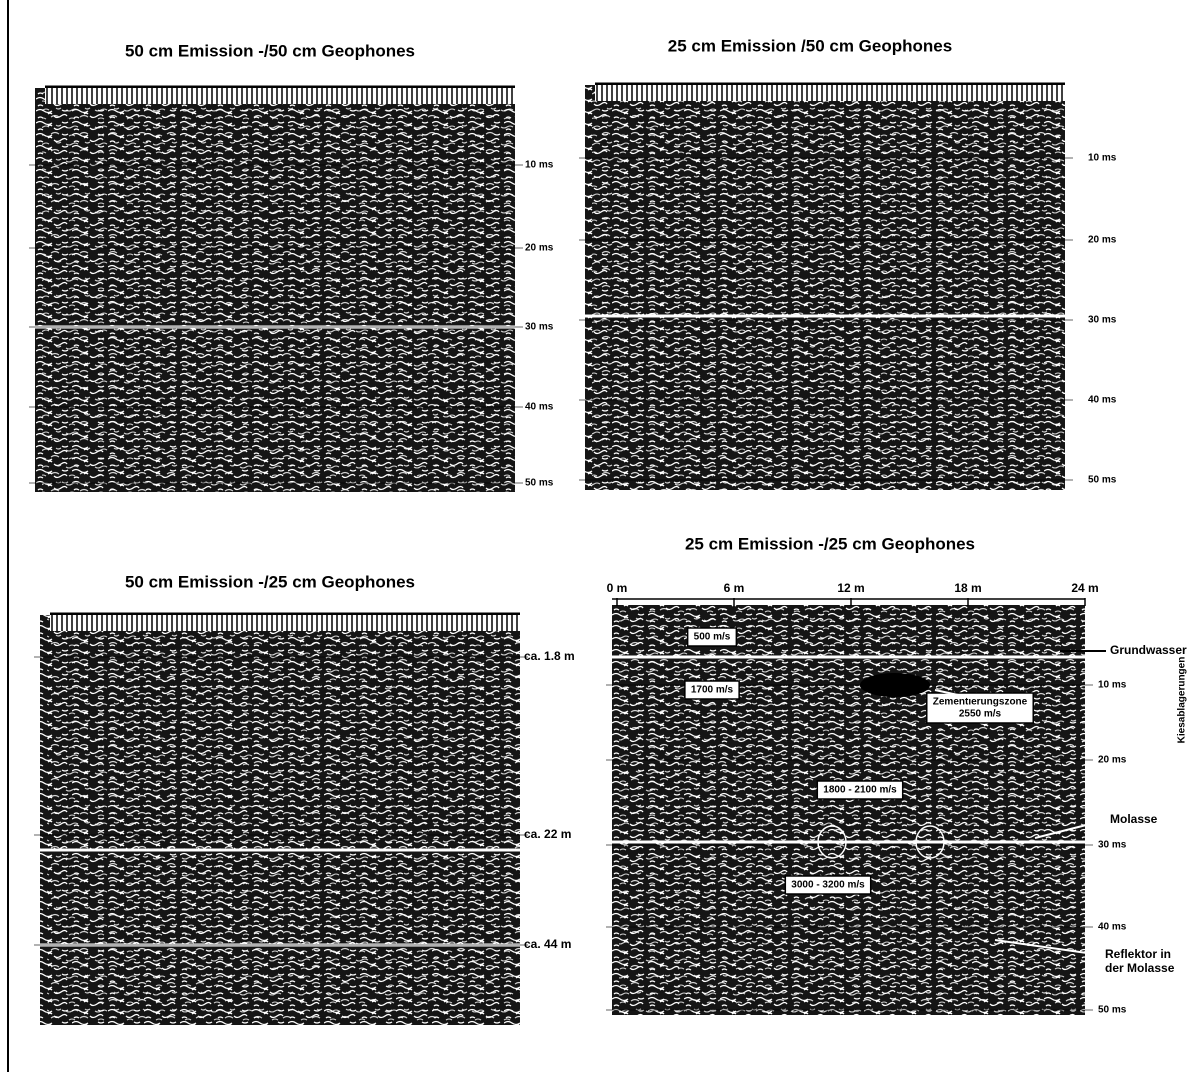 The height and width of the screenshot is (1072, 1194). What do you see at coordinates (270, 581) in the screenshot?
I see `panel-title: 50 cm Emission -/25 cm Geophones` at bounding box center [270, 581].